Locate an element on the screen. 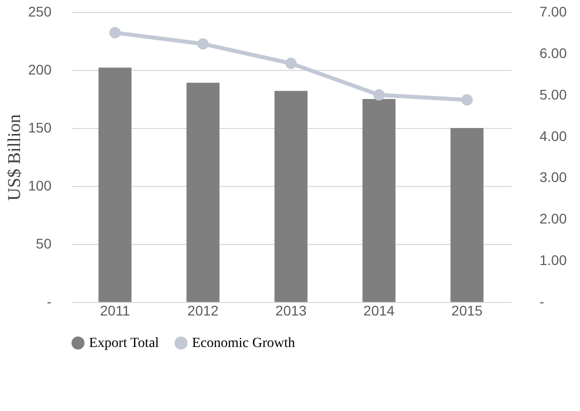 The image size is (580, 411). y-tick-label: 250 is located at coordinates (40, 12).